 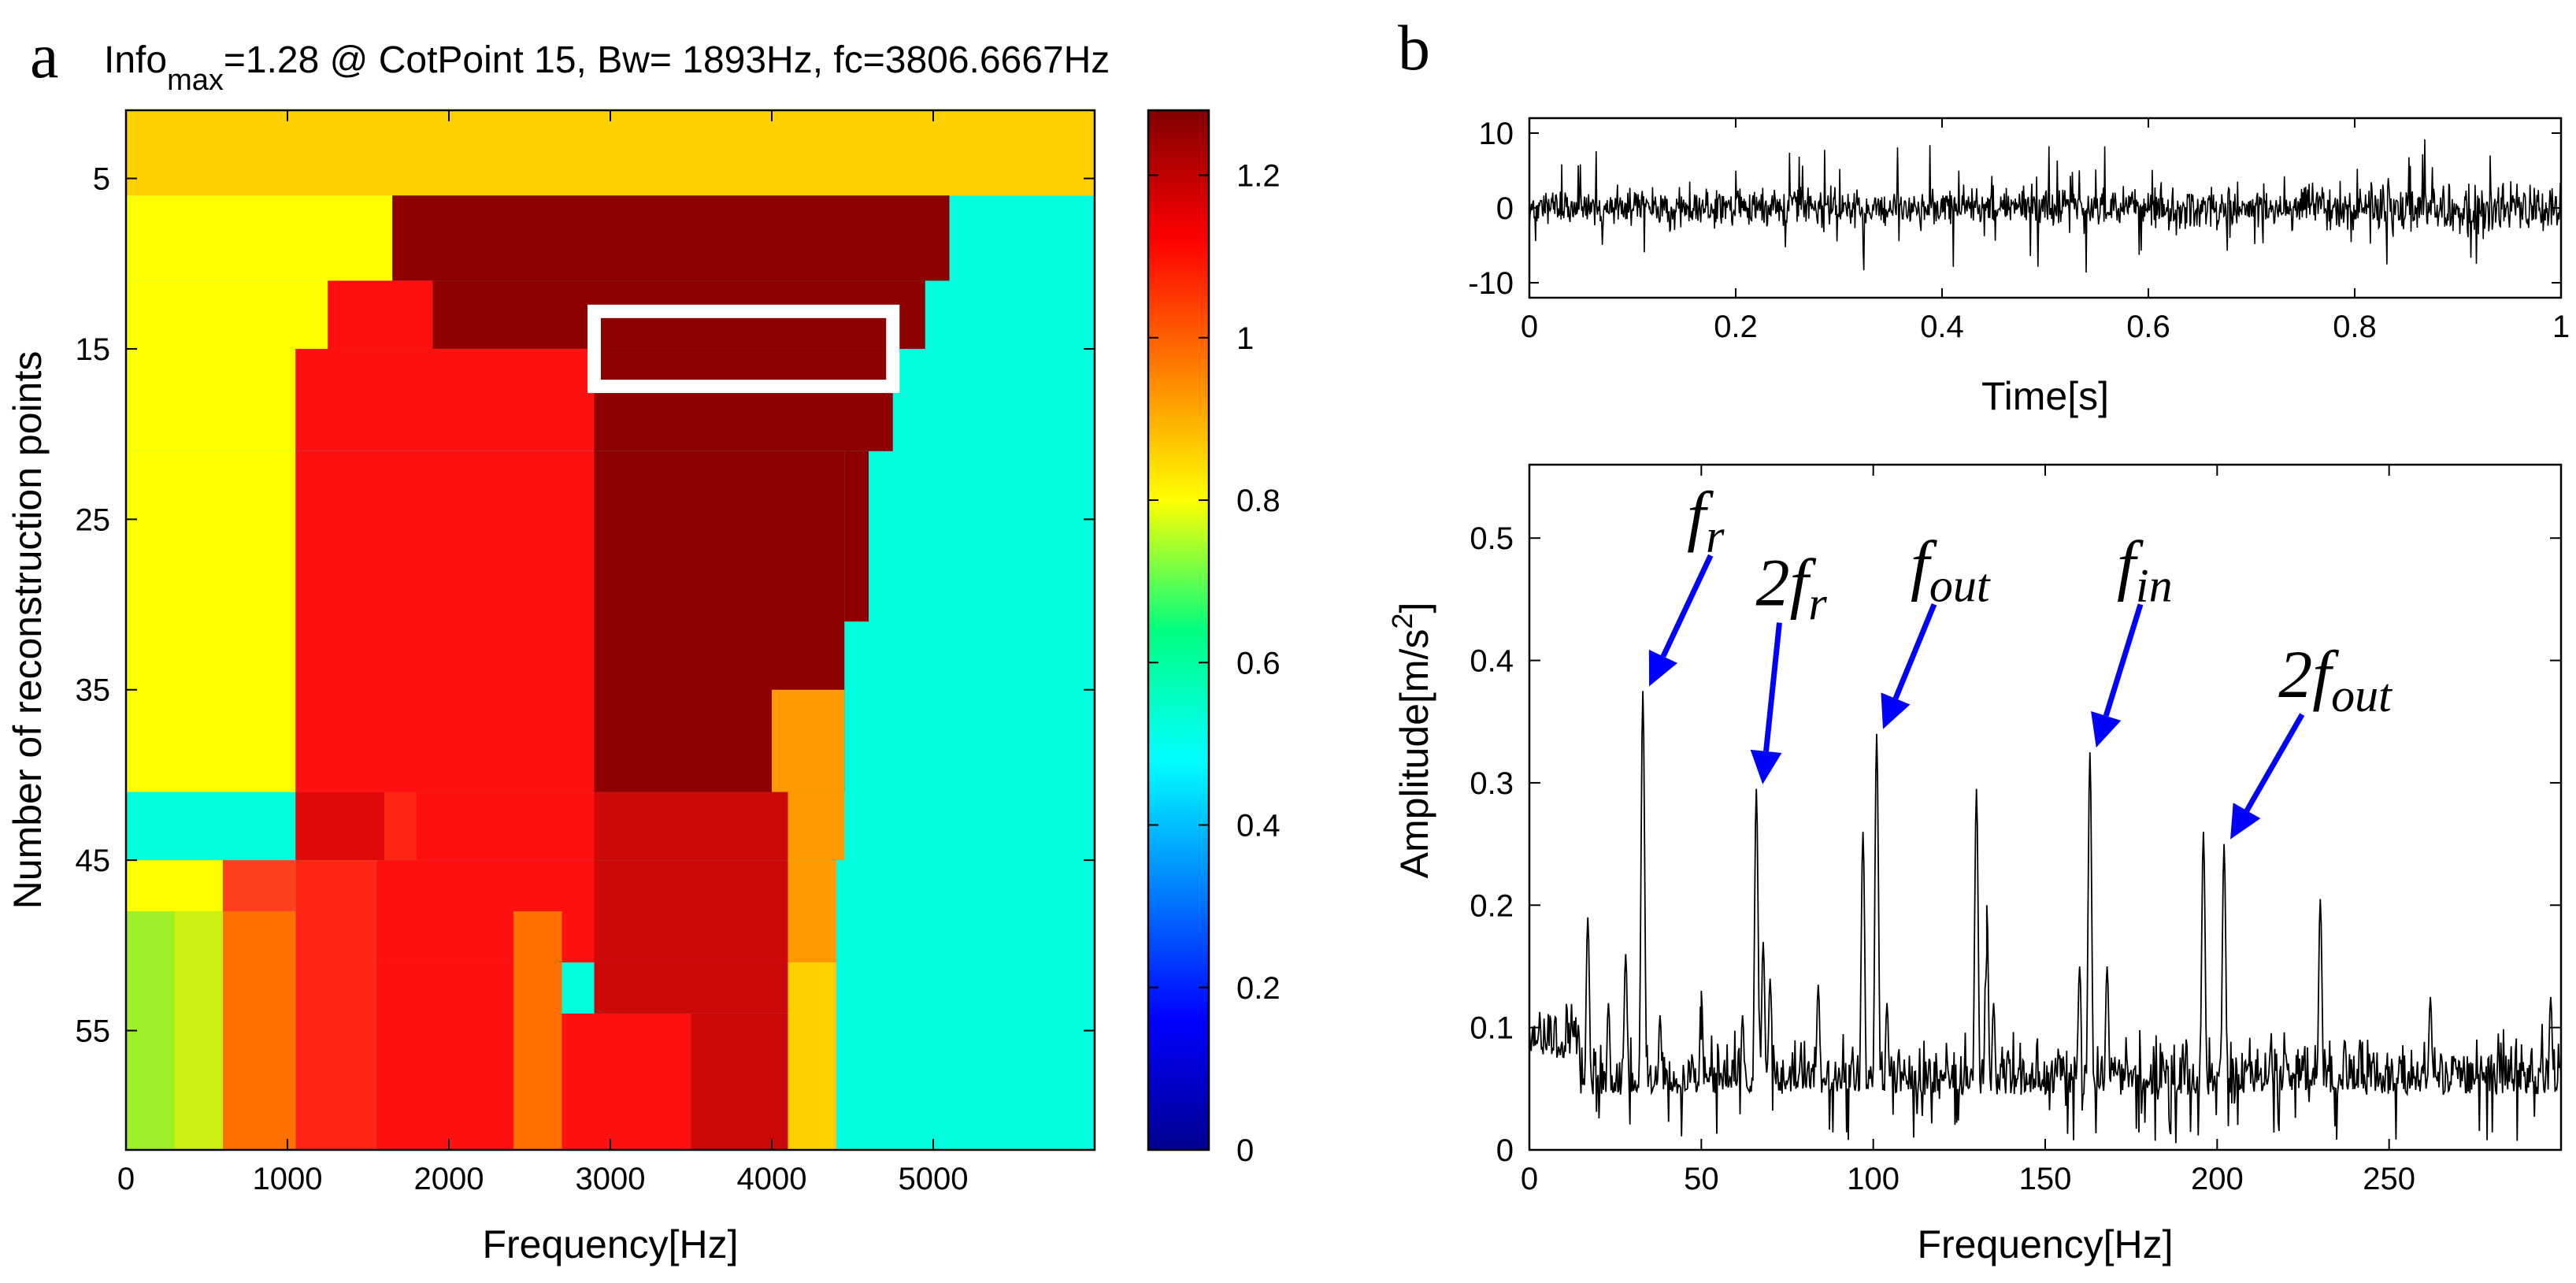 I want to click on signal-y-tick-label: -10, so click(x=1491, y=284).